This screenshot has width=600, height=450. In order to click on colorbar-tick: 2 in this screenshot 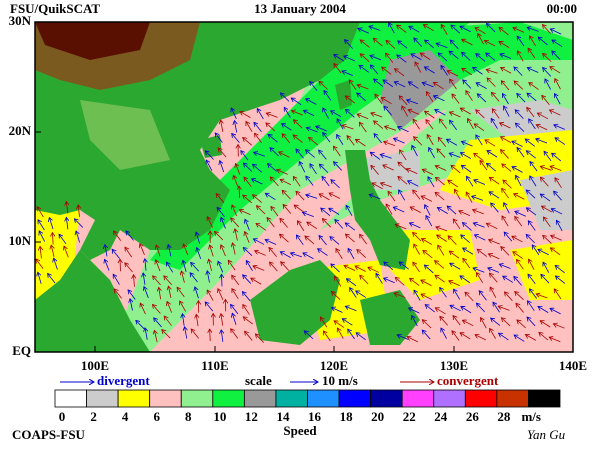, I will do `click(93, 416)`.